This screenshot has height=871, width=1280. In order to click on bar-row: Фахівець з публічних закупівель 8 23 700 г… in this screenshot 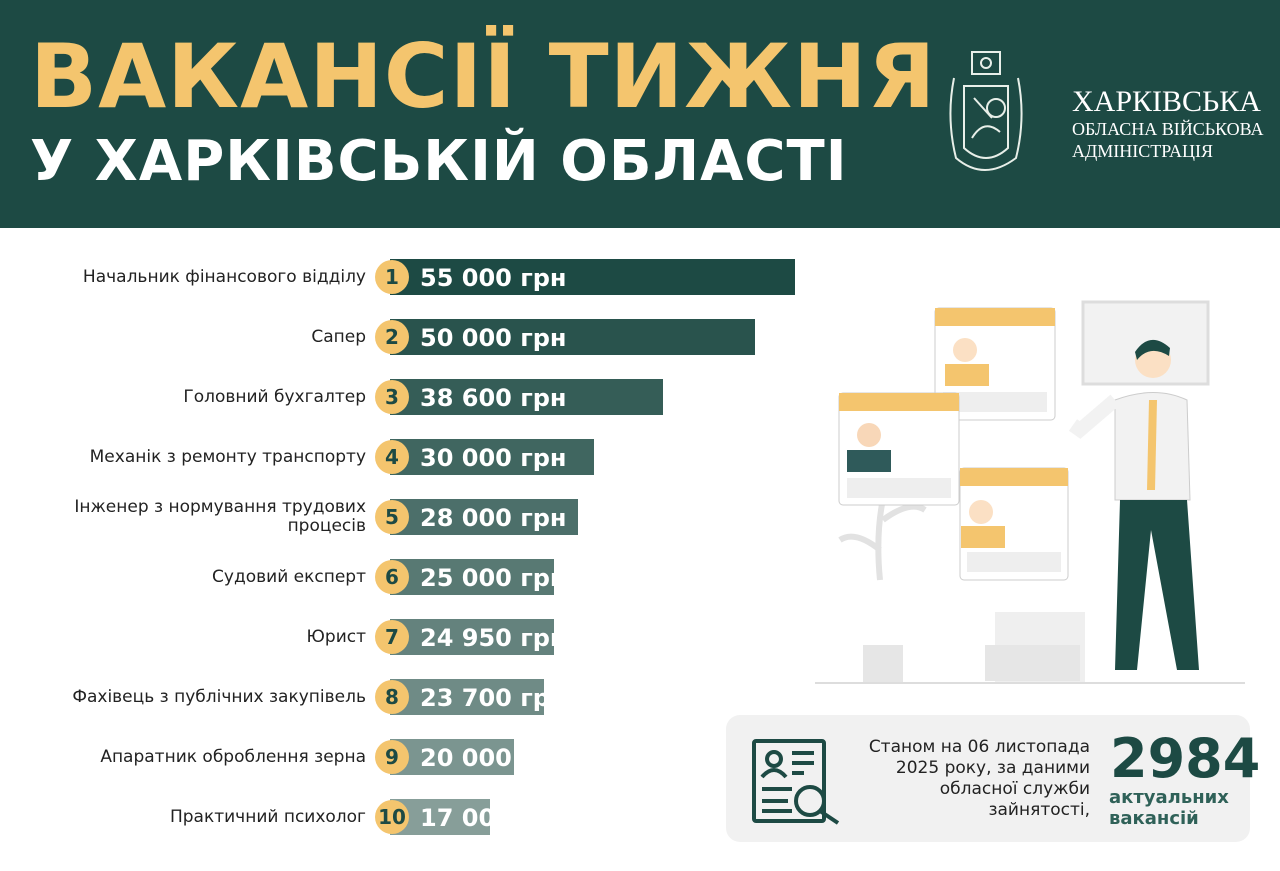, I will do `click(410, 697)`.